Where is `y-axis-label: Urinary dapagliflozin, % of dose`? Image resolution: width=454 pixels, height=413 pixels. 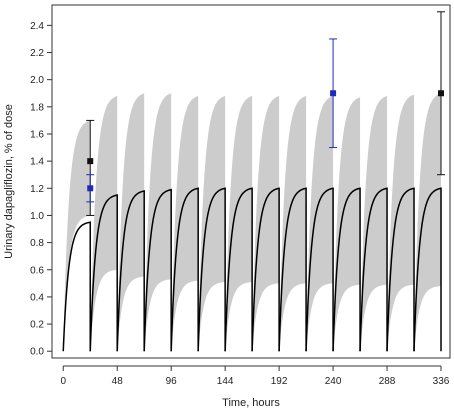 y-axis-label: Urinary dapagliflozin, % of dose is located at coordinates (9, 181).